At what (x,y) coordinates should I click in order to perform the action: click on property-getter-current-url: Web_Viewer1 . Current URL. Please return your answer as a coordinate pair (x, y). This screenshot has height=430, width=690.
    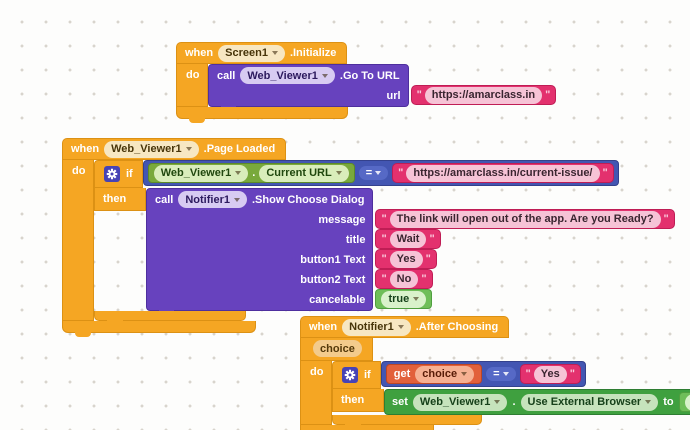
    Looking at the image, I should click on (251, 173).